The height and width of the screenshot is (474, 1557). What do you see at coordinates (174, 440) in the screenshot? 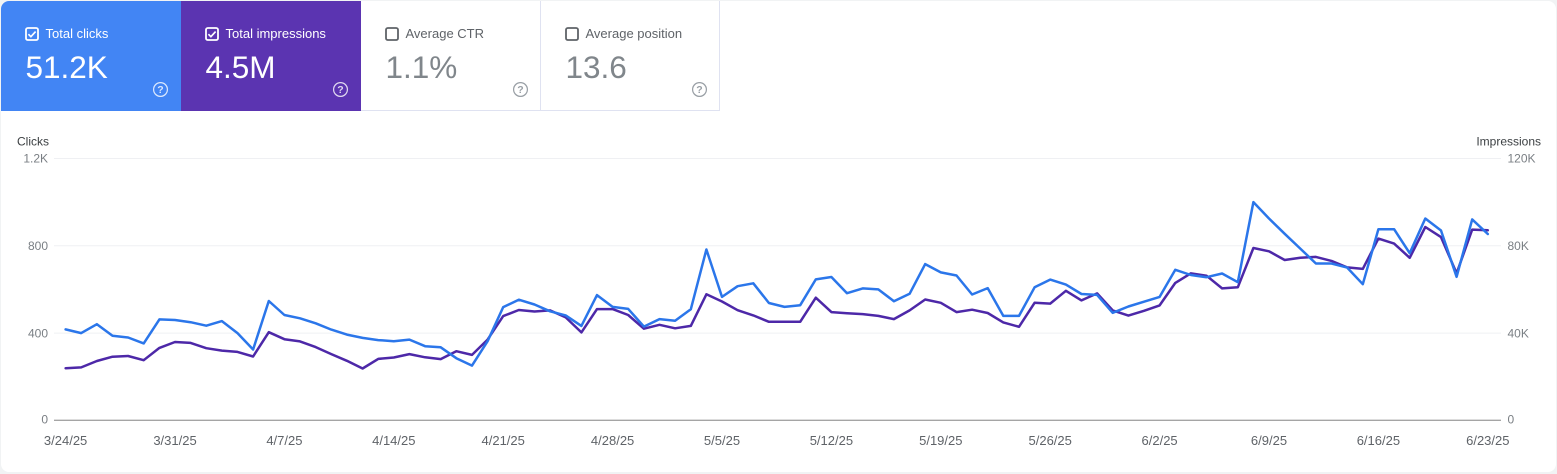
I see `svg-text: 3/31/25` at bounding box center [174, 440].